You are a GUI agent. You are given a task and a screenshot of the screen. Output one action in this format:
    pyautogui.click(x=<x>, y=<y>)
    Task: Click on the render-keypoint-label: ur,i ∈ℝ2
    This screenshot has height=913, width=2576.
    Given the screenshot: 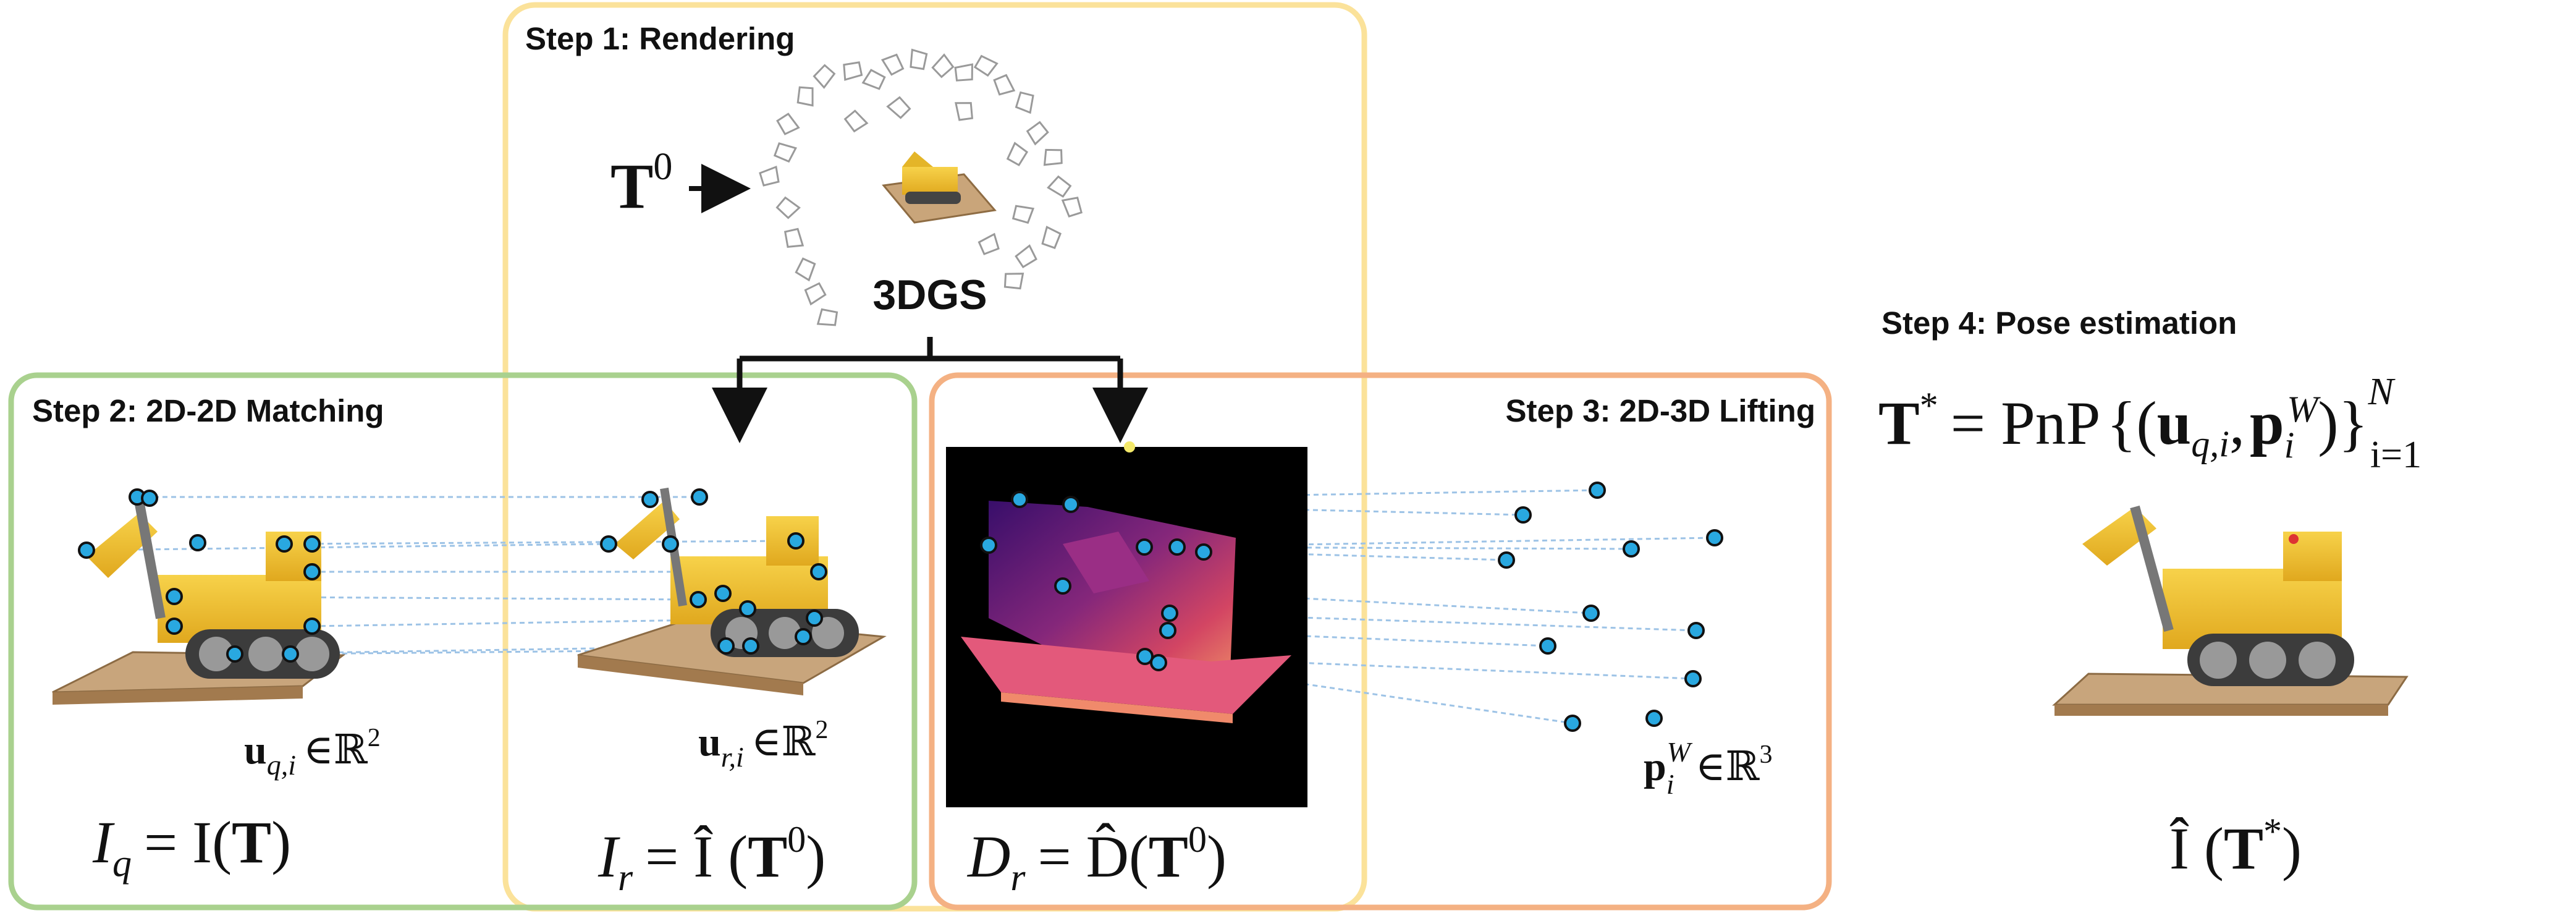 What is the action you would take?
    pyautogui.click(x=763, y=744)
    